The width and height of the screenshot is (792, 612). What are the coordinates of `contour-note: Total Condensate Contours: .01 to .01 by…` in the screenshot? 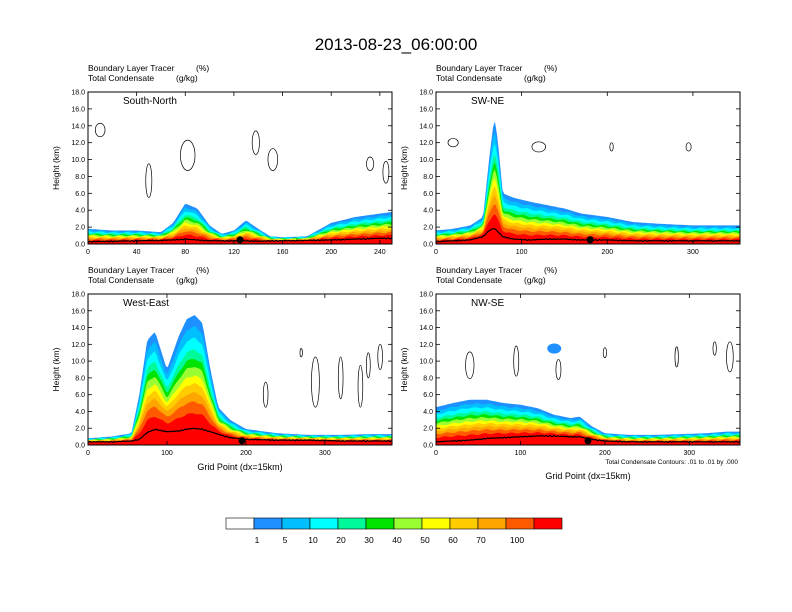 It's located at (671, 462).